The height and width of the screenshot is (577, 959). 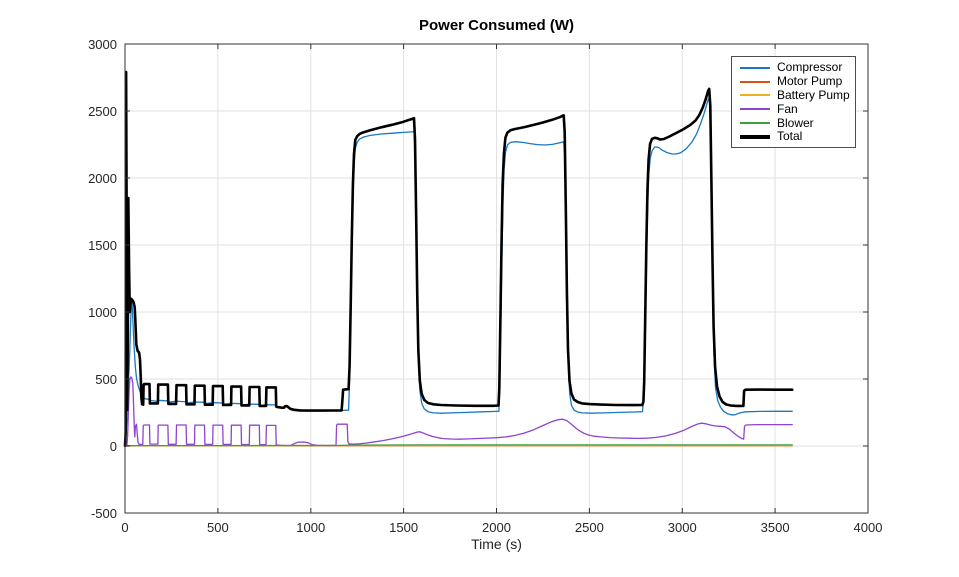 What do you see at coordinates (102, 178) in the screenshot?
I see `y-tick-label: 2000` at bounding box center [102, 178].